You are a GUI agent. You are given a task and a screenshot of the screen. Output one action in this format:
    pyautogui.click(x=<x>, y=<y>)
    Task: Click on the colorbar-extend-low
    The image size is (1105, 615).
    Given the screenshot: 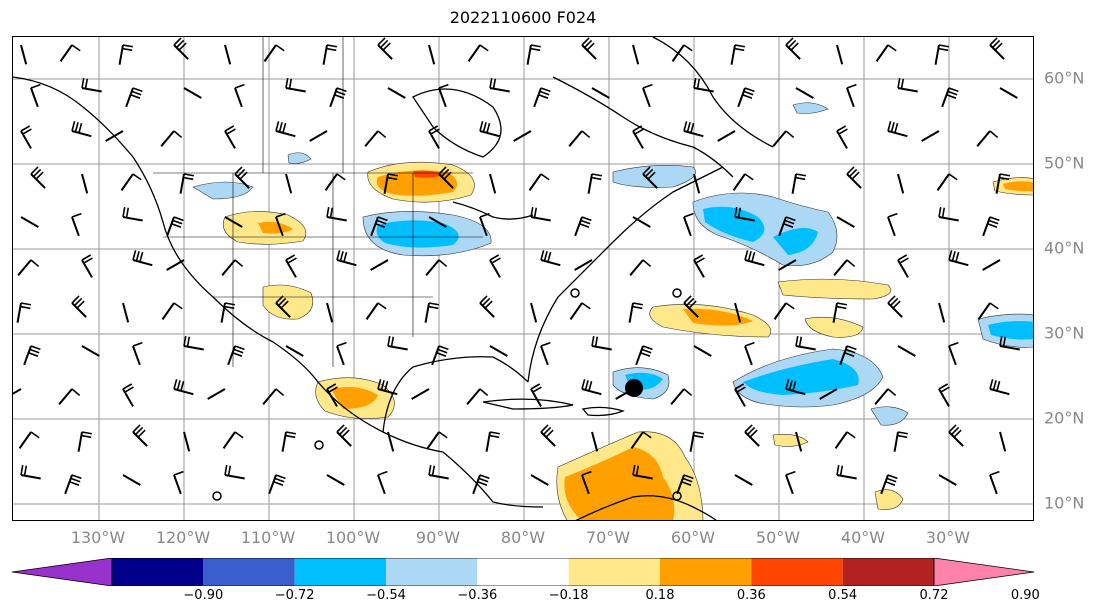 What is the action you would take?
    pyautogui.click(x=62, y=572)
    